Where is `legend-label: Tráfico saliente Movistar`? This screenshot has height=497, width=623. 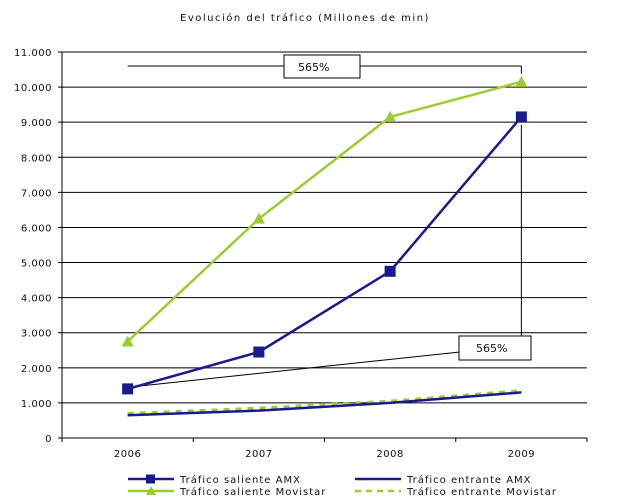 legend-label: Tráfico saliente Movistar is located at coordinates (252, 491).